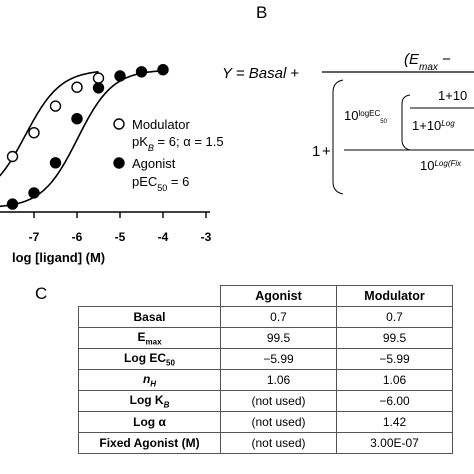 Image resolution: width=474 pixels, height=474 pixels. I want to click on legend-agonist-marker, so click(119, 163).